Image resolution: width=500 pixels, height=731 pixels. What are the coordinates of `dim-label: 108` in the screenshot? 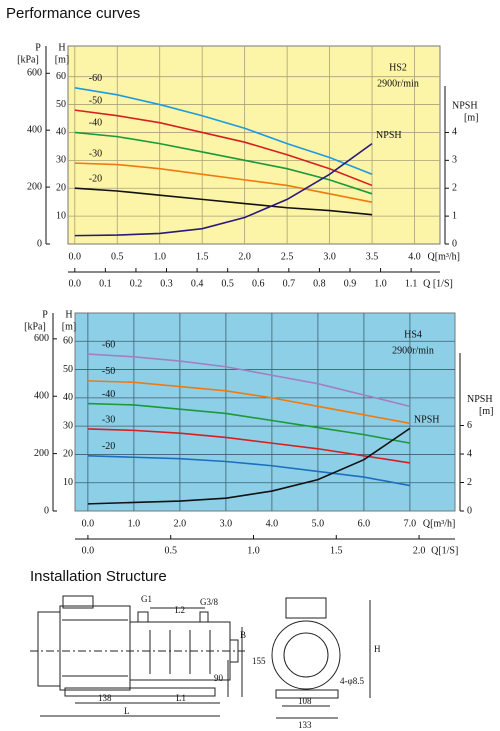 It's located at (305, 701).